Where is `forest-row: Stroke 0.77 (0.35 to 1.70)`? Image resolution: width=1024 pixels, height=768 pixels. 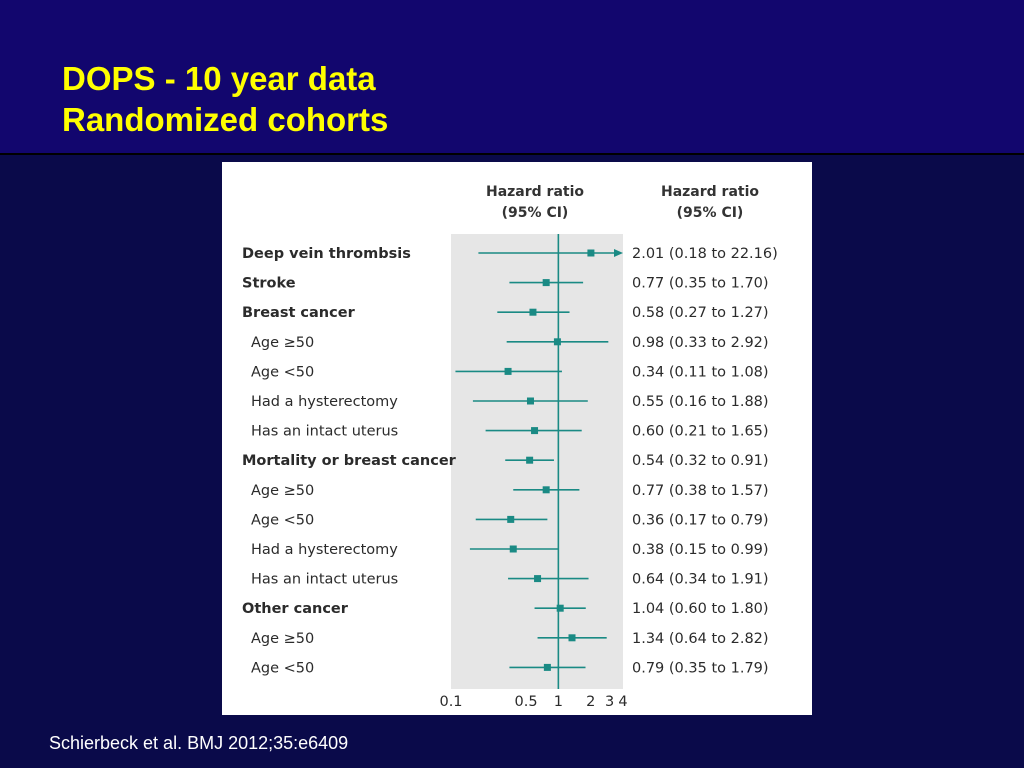 forest-row: Stroke 0.77 (0.35 to 1.70) is located at coordinates (505, 284).